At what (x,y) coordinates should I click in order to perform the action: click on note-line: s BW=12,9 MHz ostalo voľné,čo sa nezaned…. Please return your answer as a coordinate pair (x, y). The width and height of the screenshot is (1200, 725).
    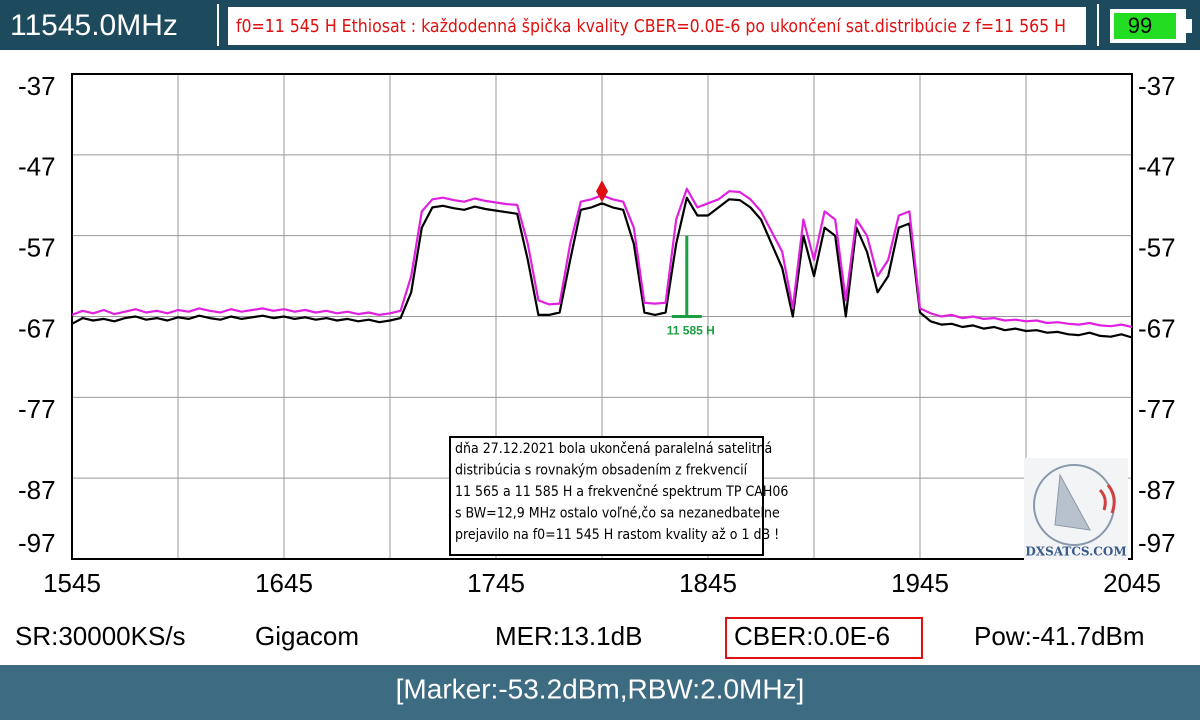
    Looking at the image, I should click on (617, 514).